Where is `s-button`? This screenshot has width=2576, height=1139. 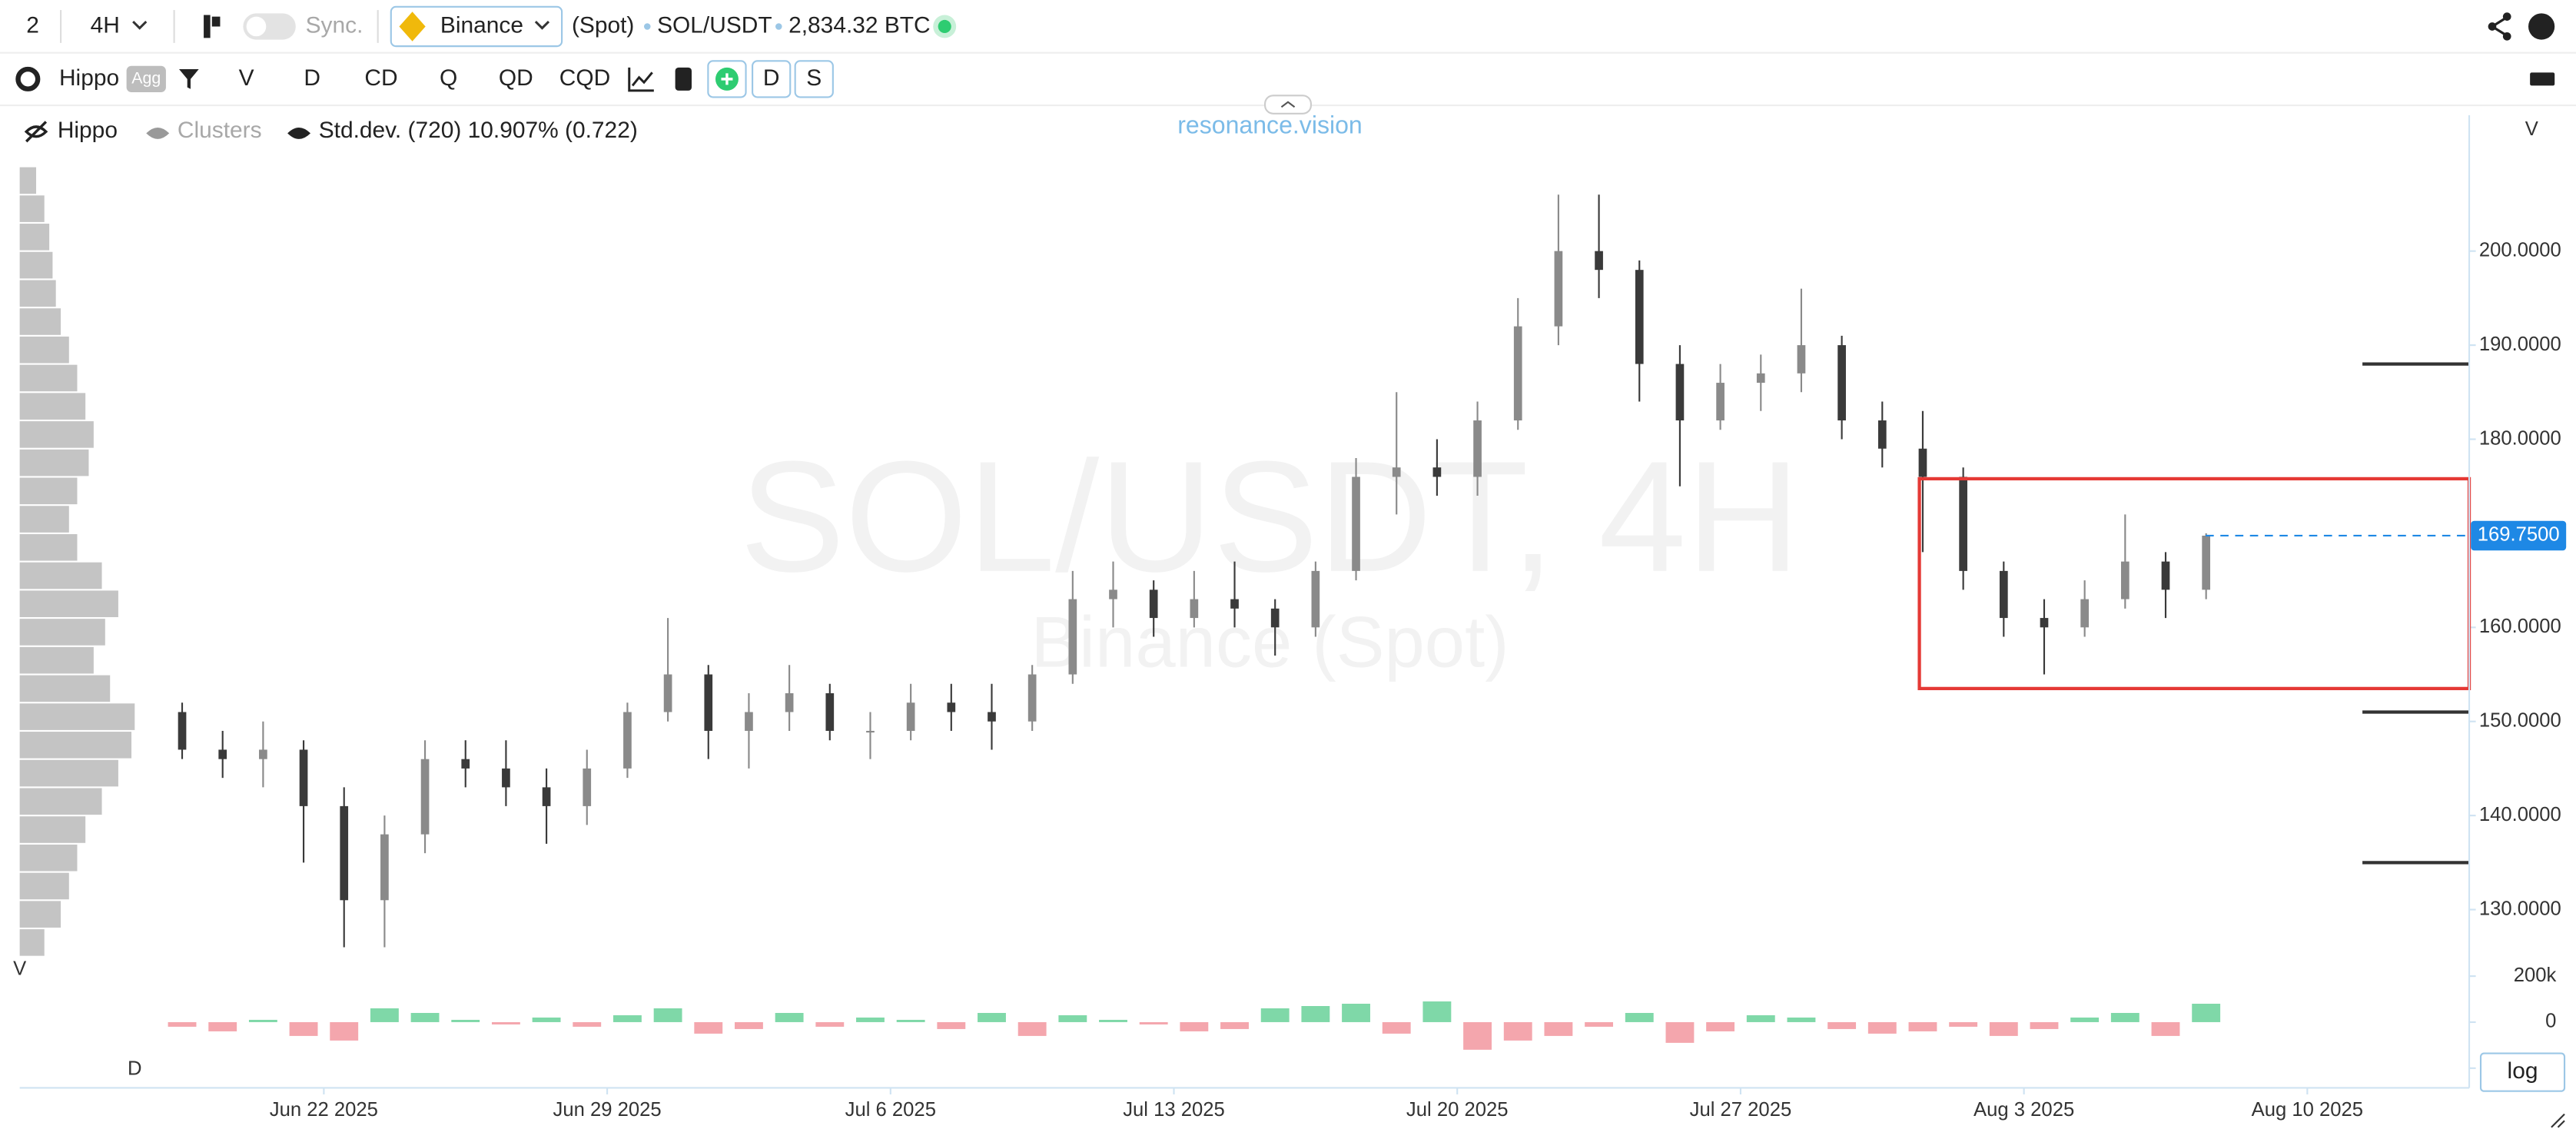
s-button is located at coordinates (814, 79).